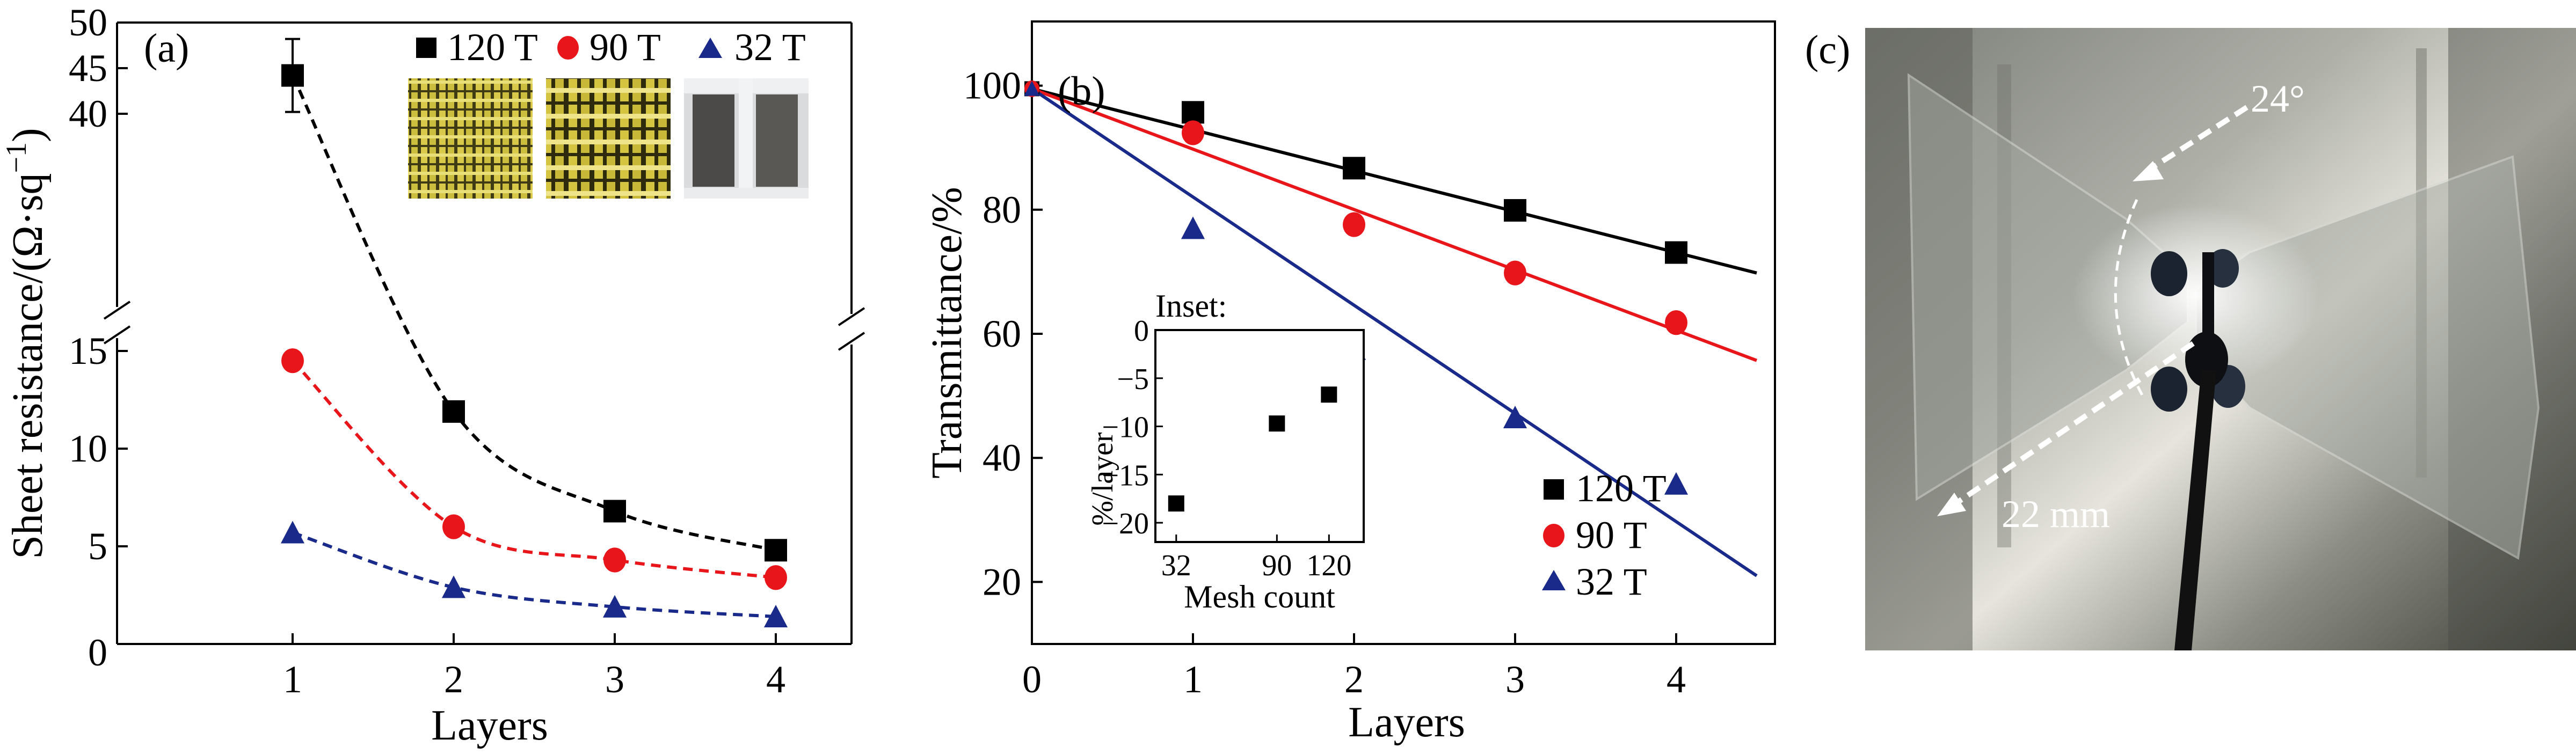 The width and height of the screenshot is (2576, 754). What do you see at coordinates (1191, 306) in the screenshot?
I see `inset-title: Inset:` at bounding box center [1191, 306].